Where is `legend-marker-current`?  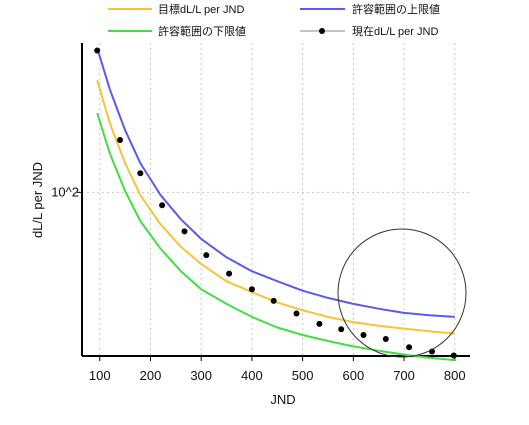 legend-marker-current is located at coordinates (322, 31).